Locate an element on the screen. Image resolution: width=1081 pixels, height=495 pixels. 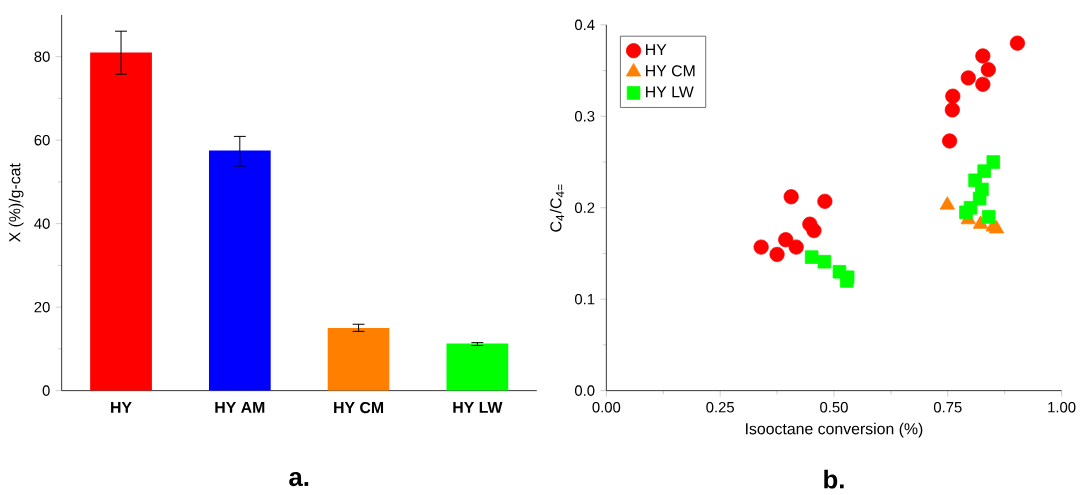
x-tick-label: 0.50 is located at coordinates (834, 407).